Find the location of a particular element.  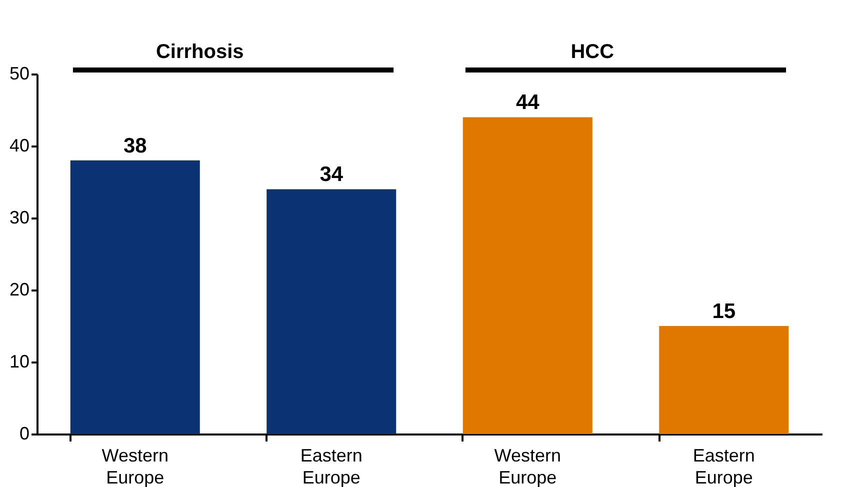

y-tick-label: 30 is located at coordinates (19, 218).